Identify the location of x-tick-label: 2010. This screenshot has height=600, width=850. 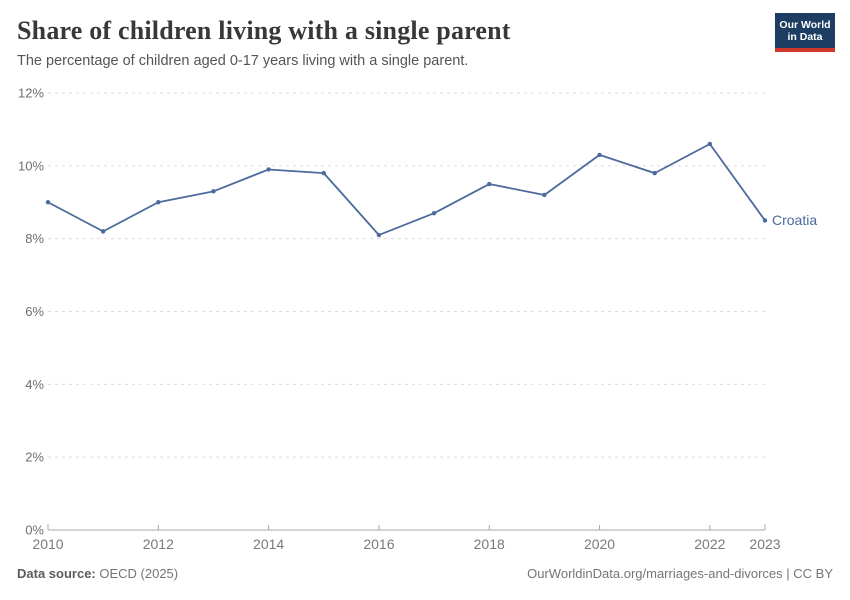
(47, 544).